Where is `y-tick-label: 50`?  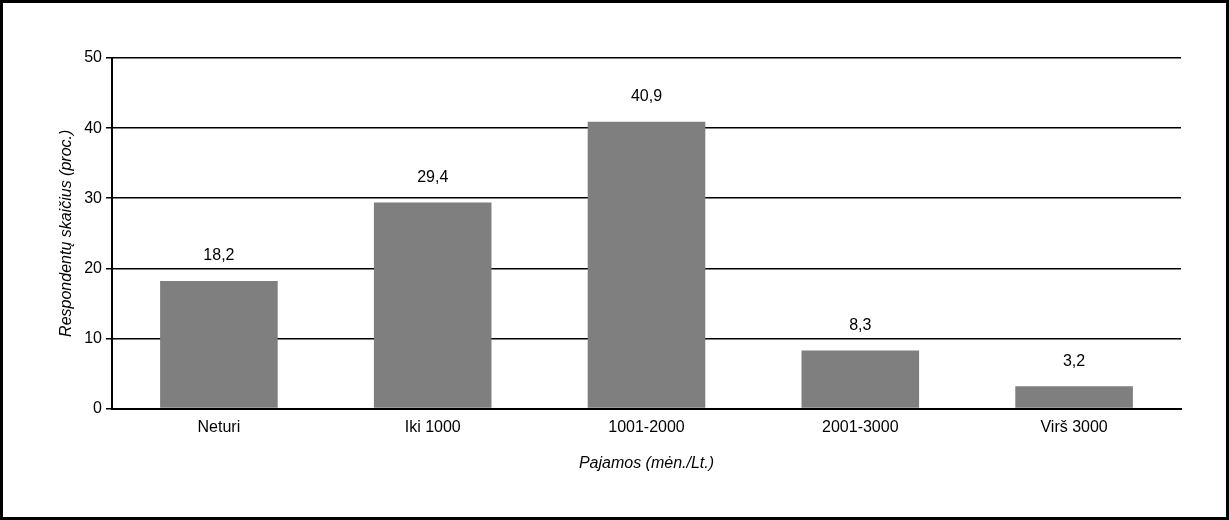 y-tick-label: 50 is located at coordinates (93, 57).